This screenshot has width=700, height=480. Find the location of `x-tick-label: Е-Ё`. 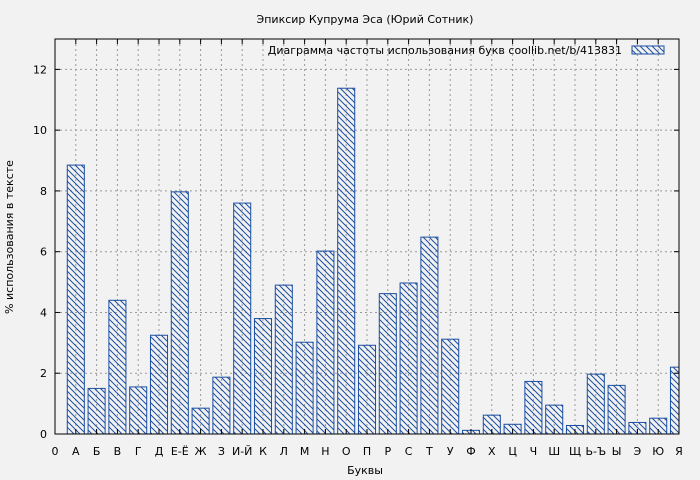

x-tick-label: Е-Ё is located at coordinates (180, 451).